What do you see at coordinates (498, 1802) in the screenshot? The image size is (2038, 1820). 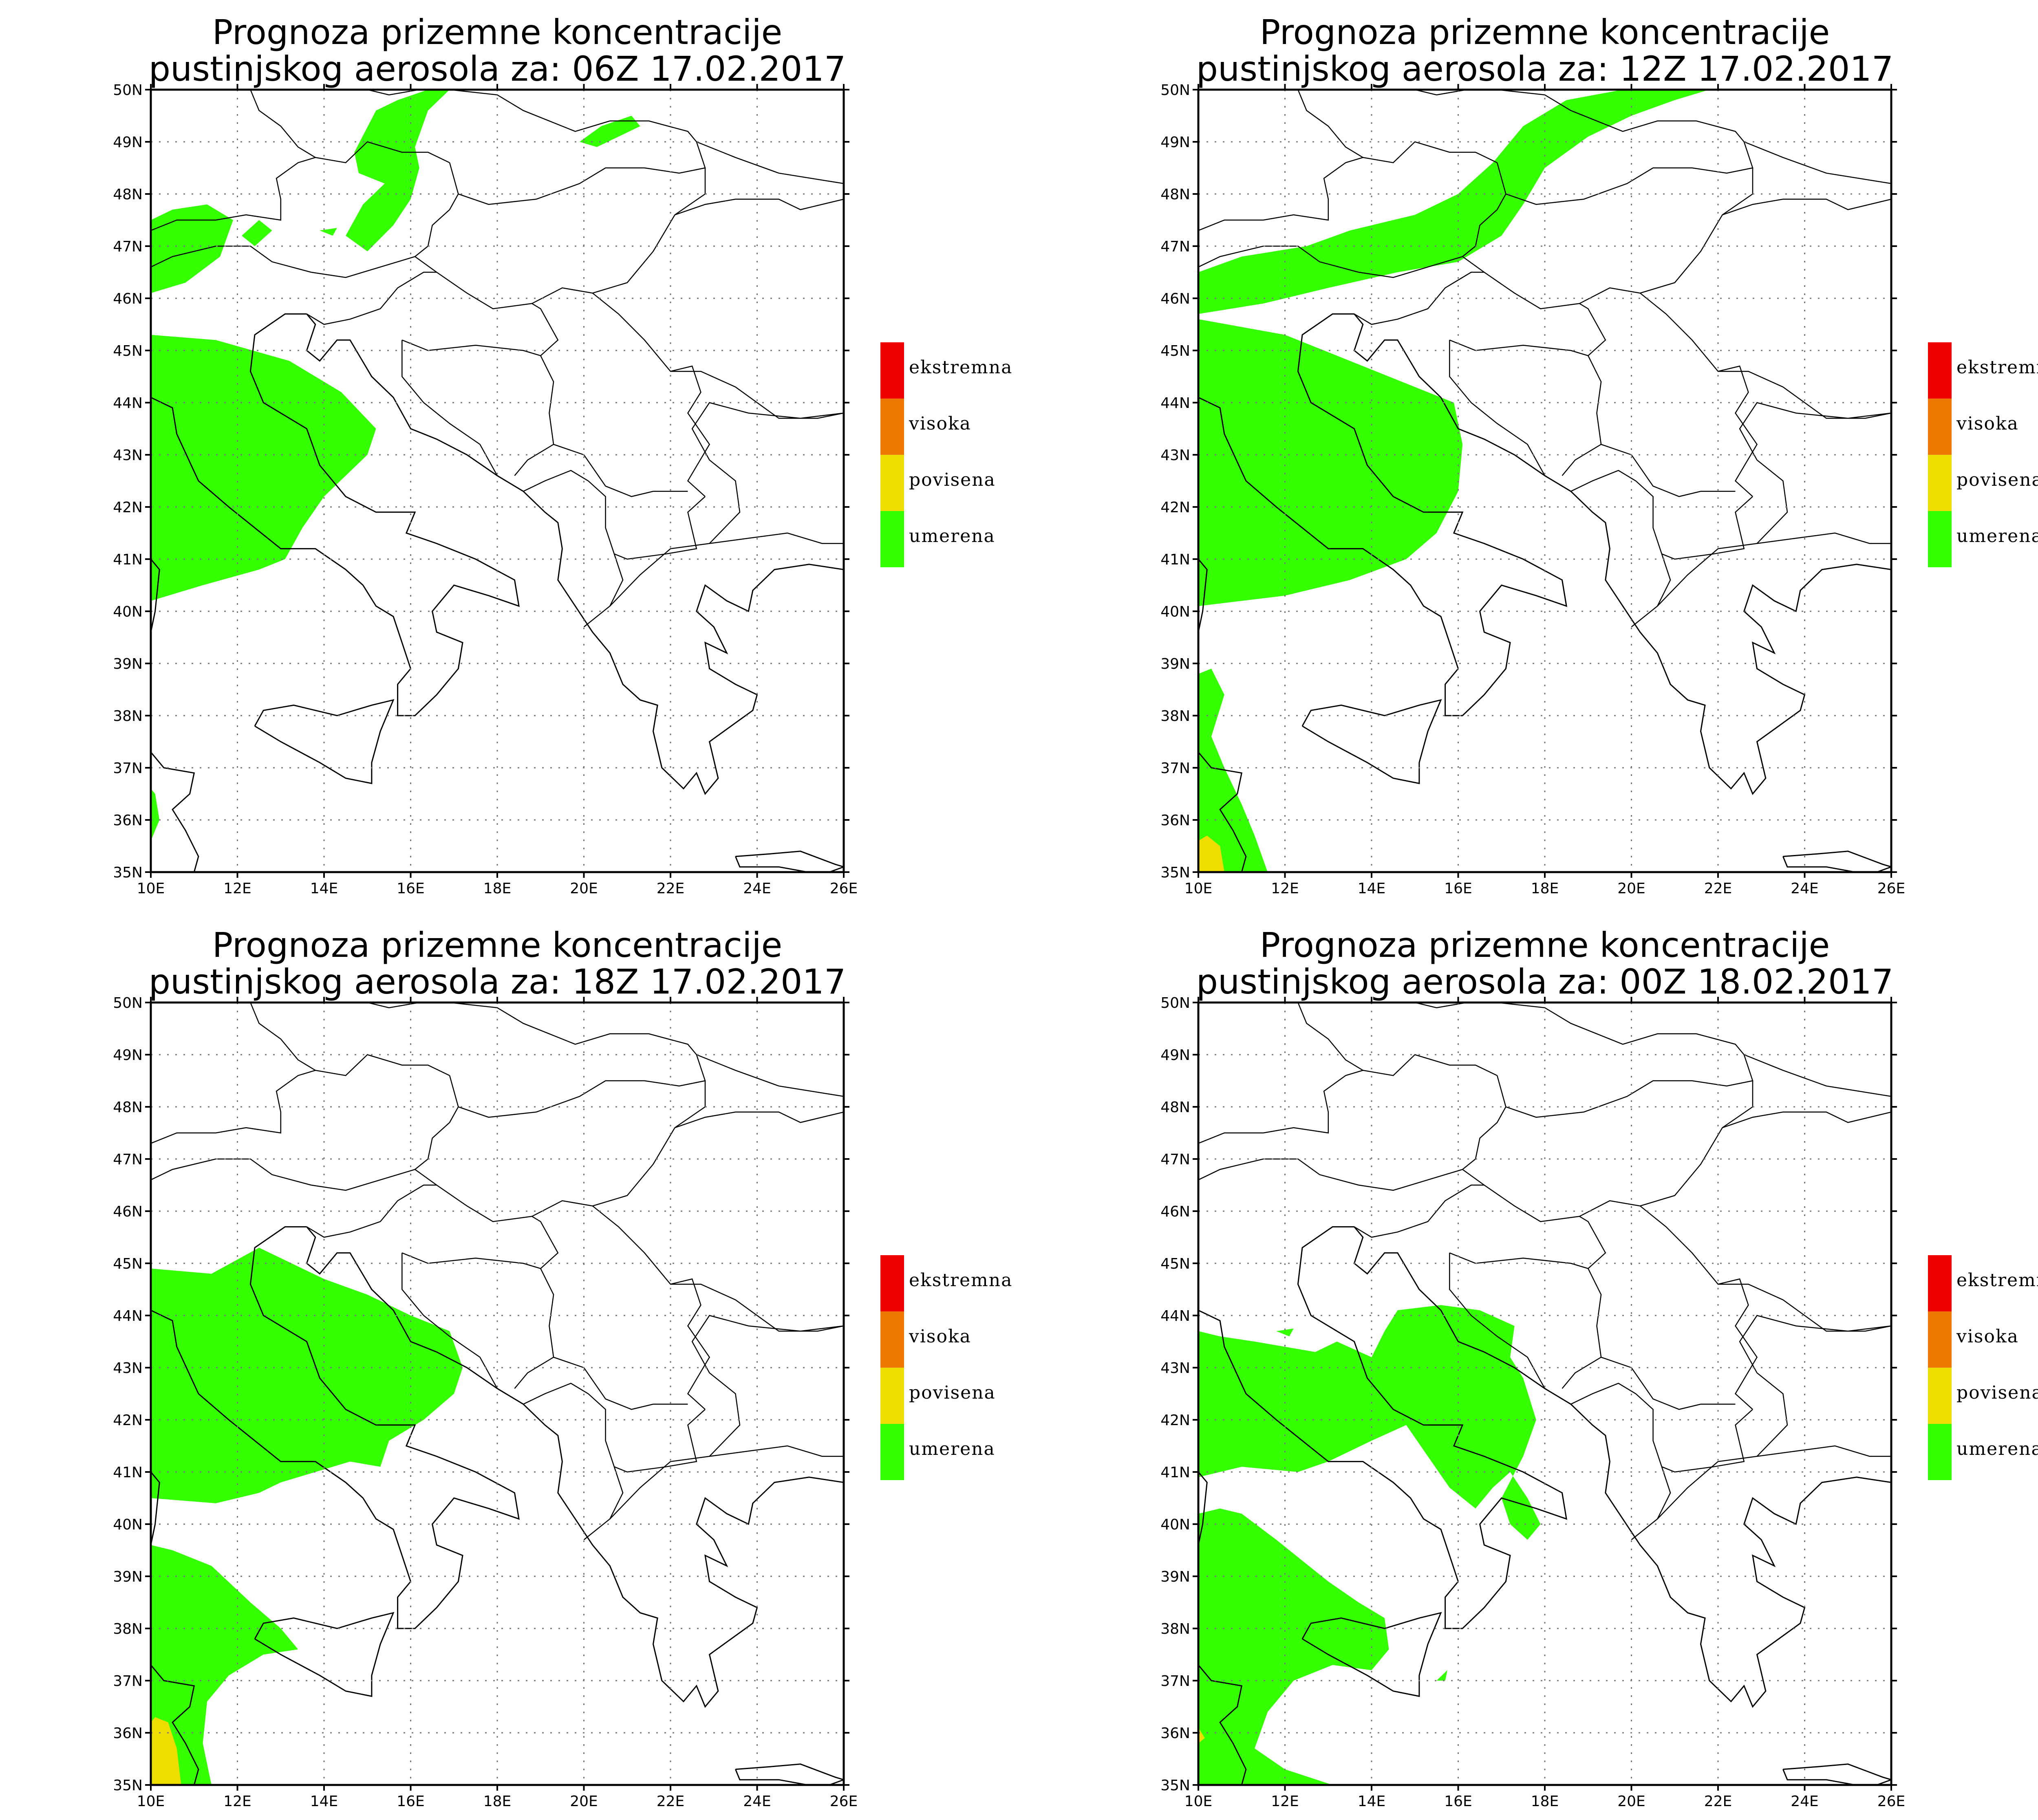 I see `lon-tick-label: 18E` at bounding box center [498, 1802].